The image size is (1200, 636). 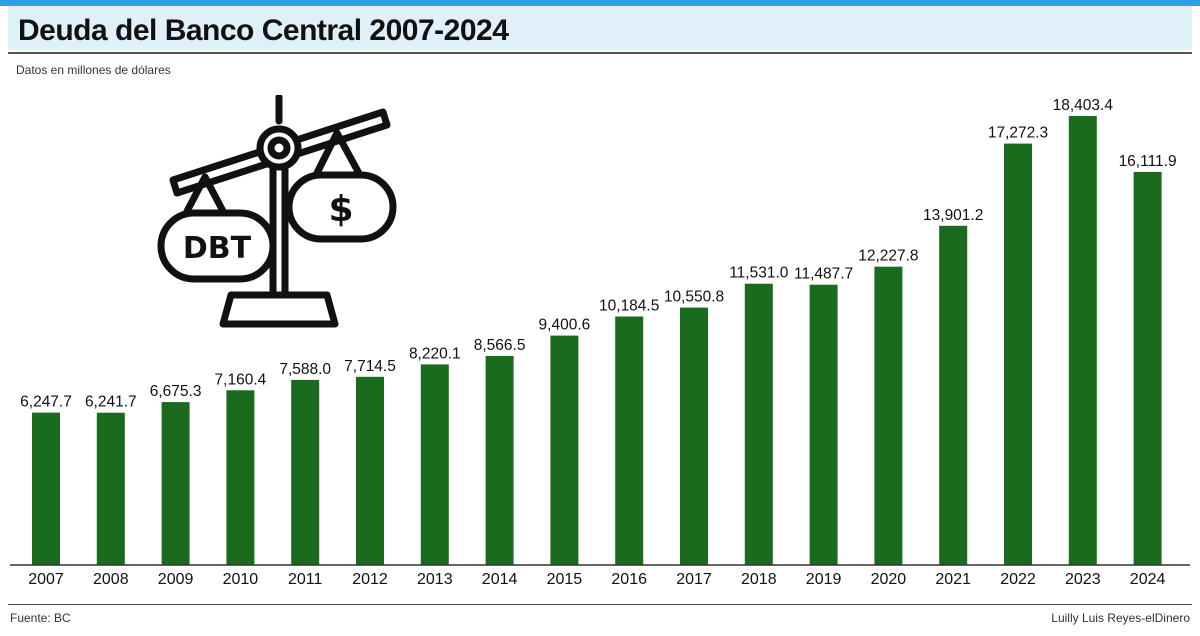 I want to click on value-label-2013: 8,220.1, so click(x=435, y=353).